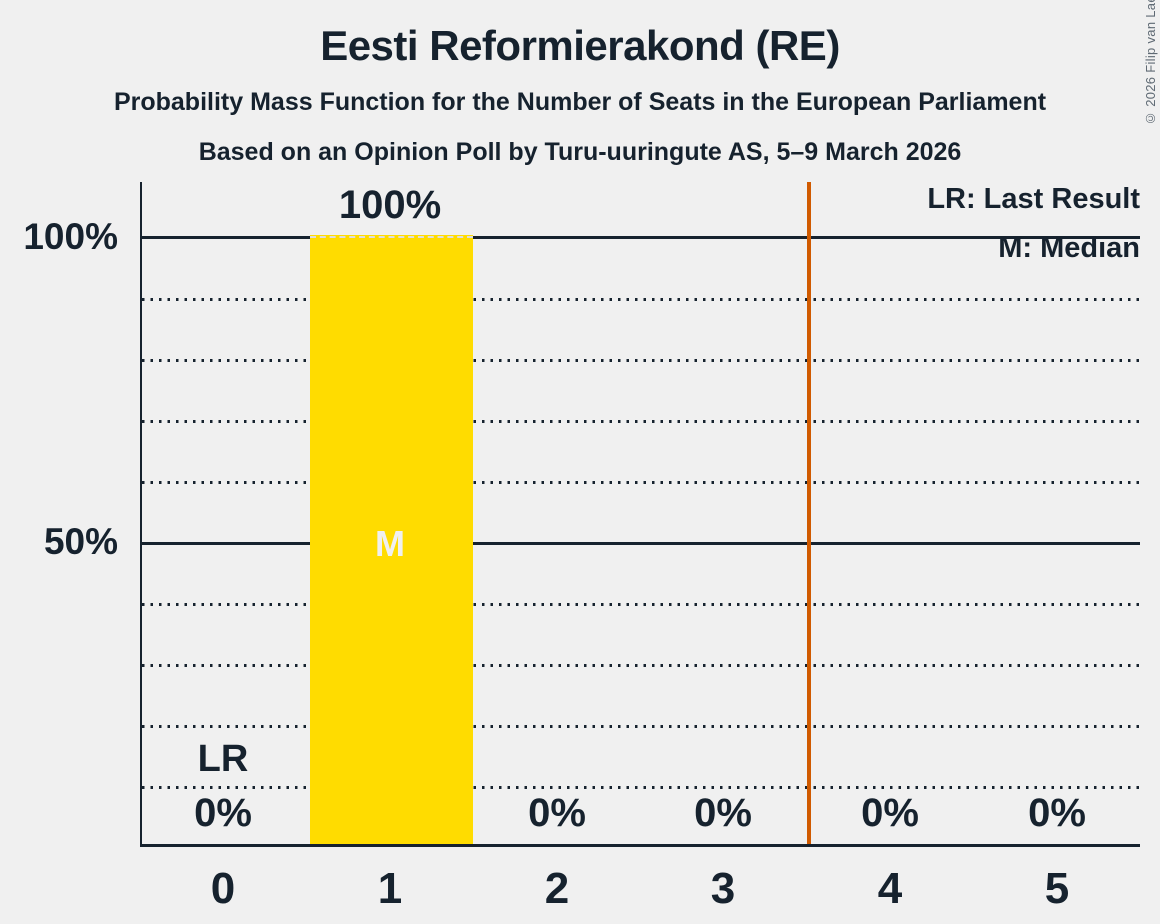 The width and height of the screenshot is (1160, 924). What do you see at coordinates (390, 205) in the screenshot?
I see `value-label-seat-1: 100%` at bounding box center [390, 205].